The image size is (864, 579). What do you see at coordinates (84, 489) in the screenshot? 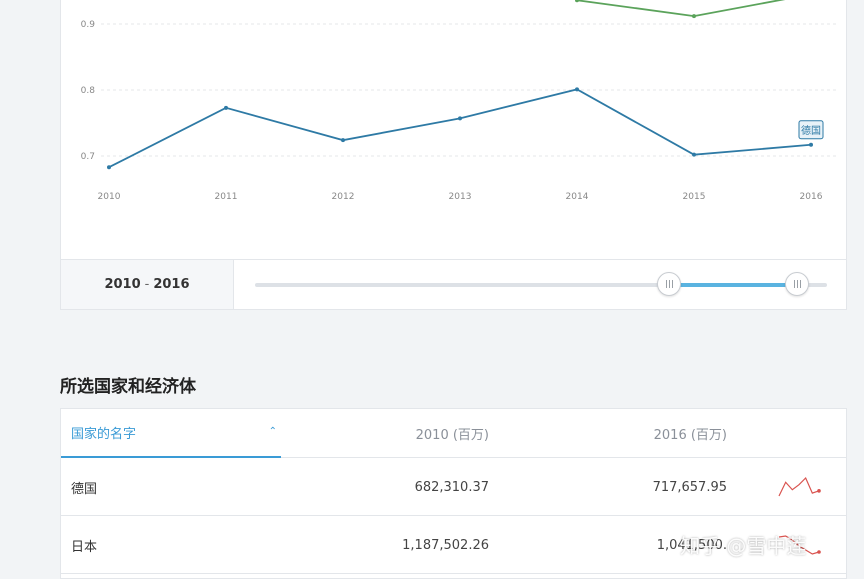
I see `country-name: 德国` at bounding box center [84, 489].